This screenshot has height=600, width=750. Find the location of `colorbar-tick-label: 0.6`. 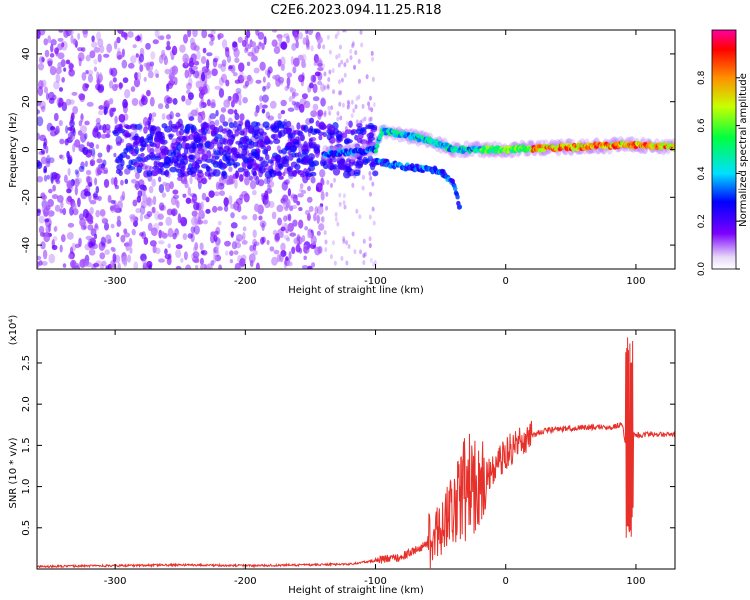

colorbar-tick-label: 0.6 is located at coordinates (702, 125).